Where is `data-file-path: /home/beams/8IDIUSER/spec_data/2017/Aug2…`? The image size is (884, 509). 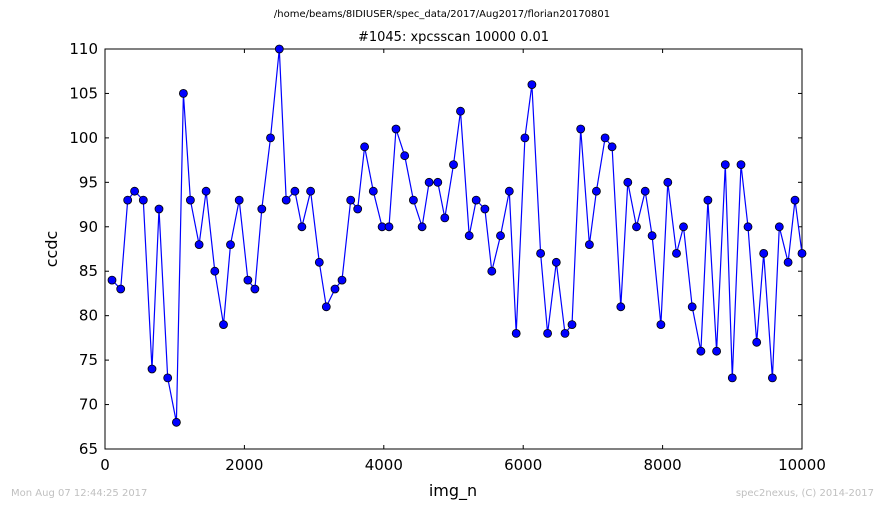
data-file-path: /home/beams/8IDIUSER/spec_data/2017/Aug2… is located at coordinates (442, 14).